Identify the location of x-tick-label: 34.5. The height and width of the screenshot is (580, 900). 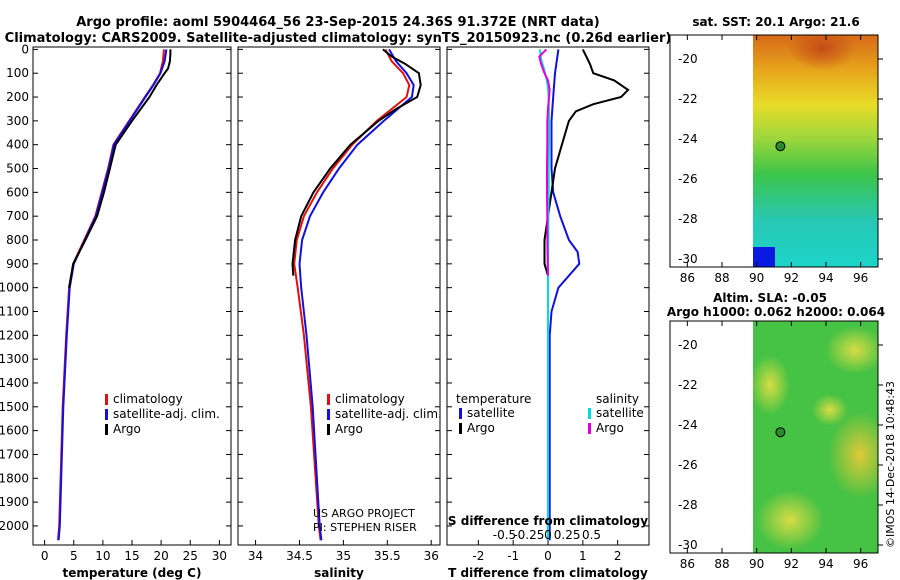
(299, 556).